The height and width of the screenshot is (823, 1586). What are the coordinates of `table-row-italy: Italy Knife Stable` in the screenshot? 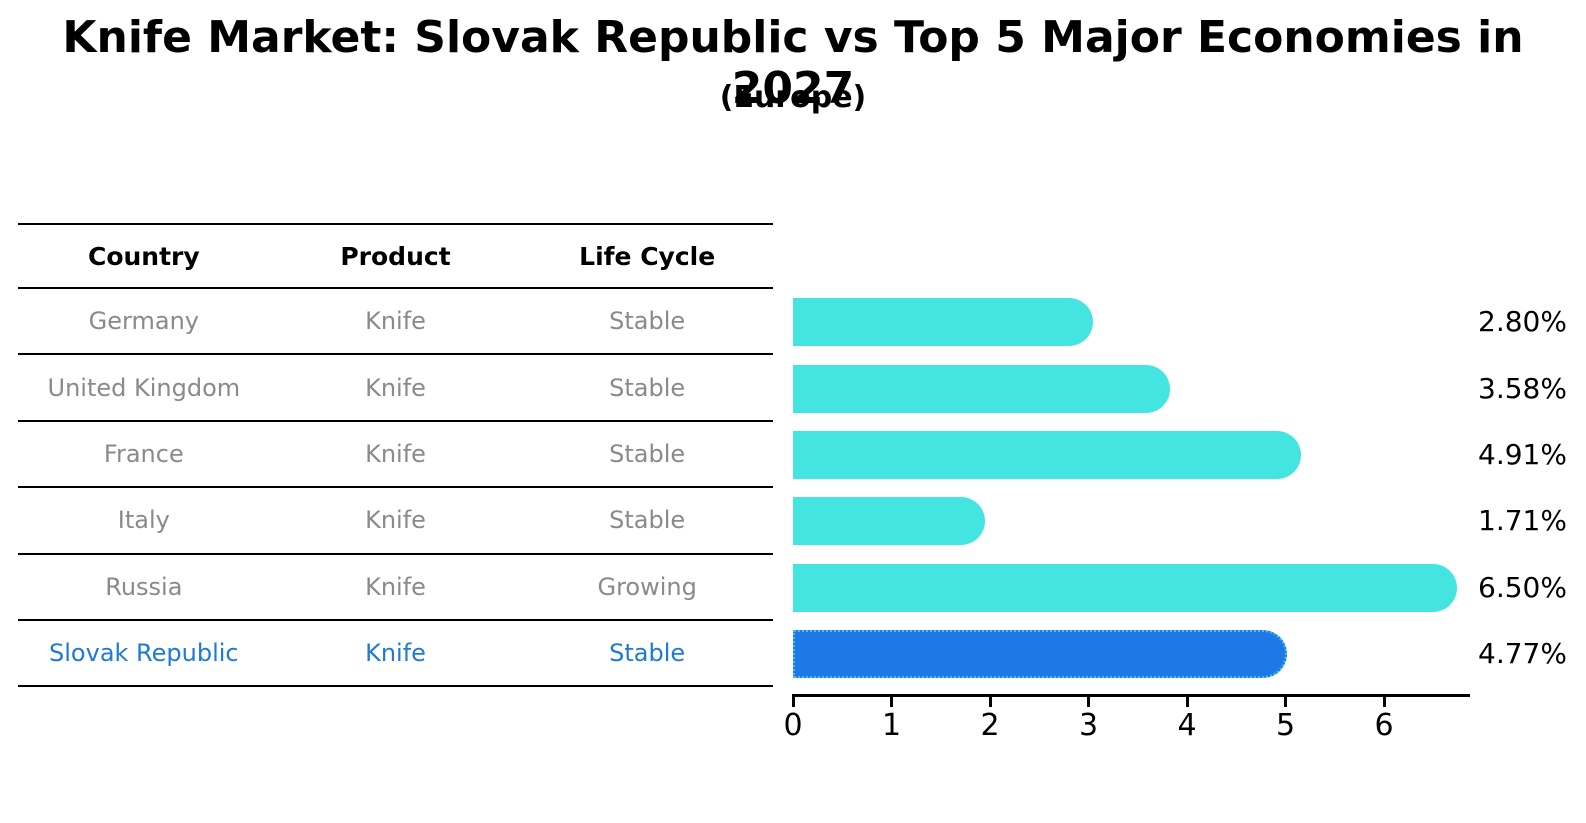 It's located at (395, 521).